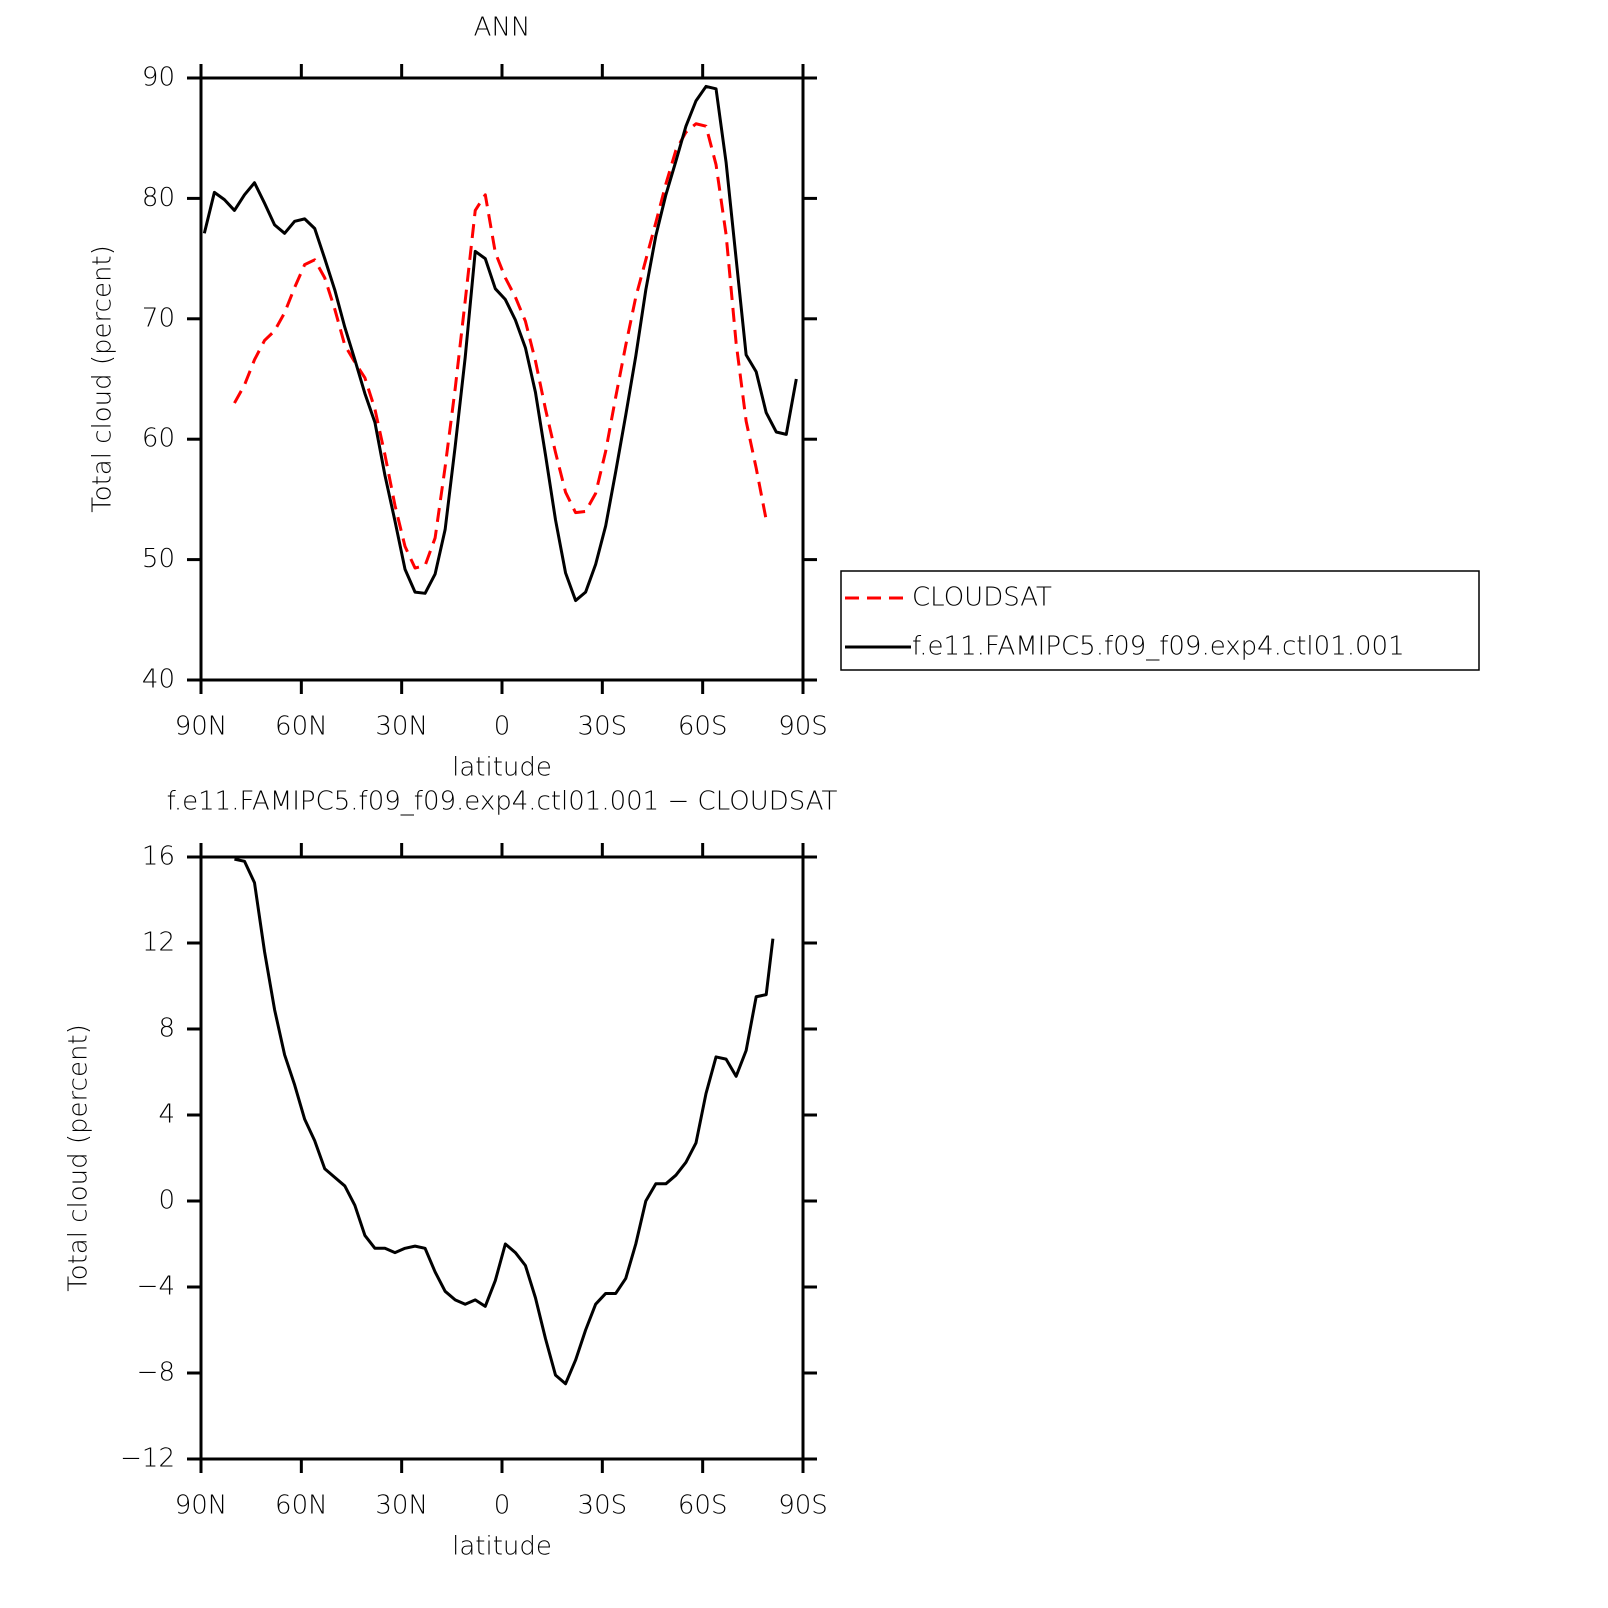  I want to click on y-tick-label: 40, so click(158, 680).